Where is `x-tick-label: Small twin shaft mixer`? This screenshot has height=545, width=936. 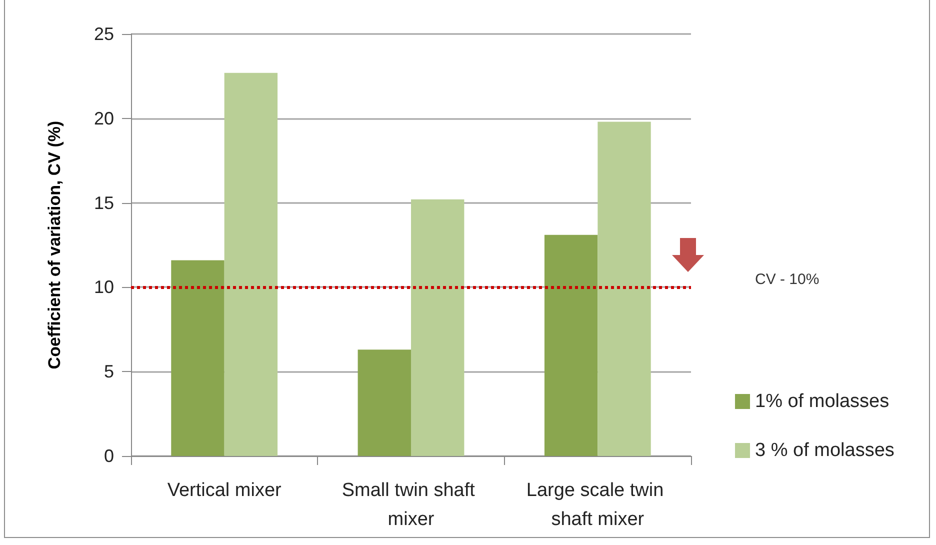 x-tick-label: Small twin shaft mixer is located at coordinates (411, 505).